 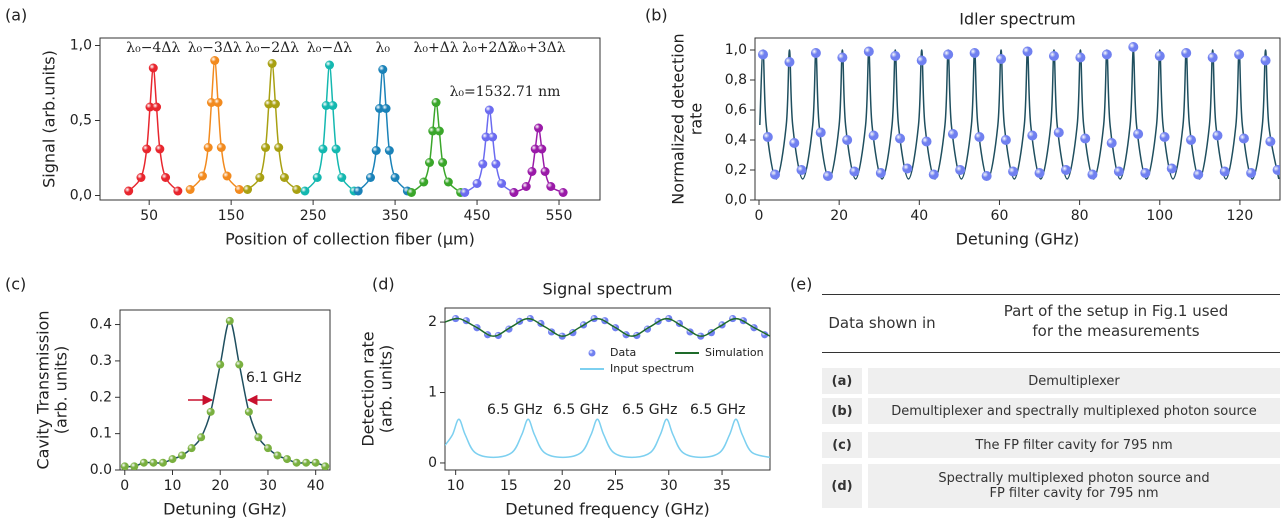 What do you see at coordinates (678, 118) in the screenshot?
I see `y-axis-label: Normalized detection` at bounding box center [678, 118].